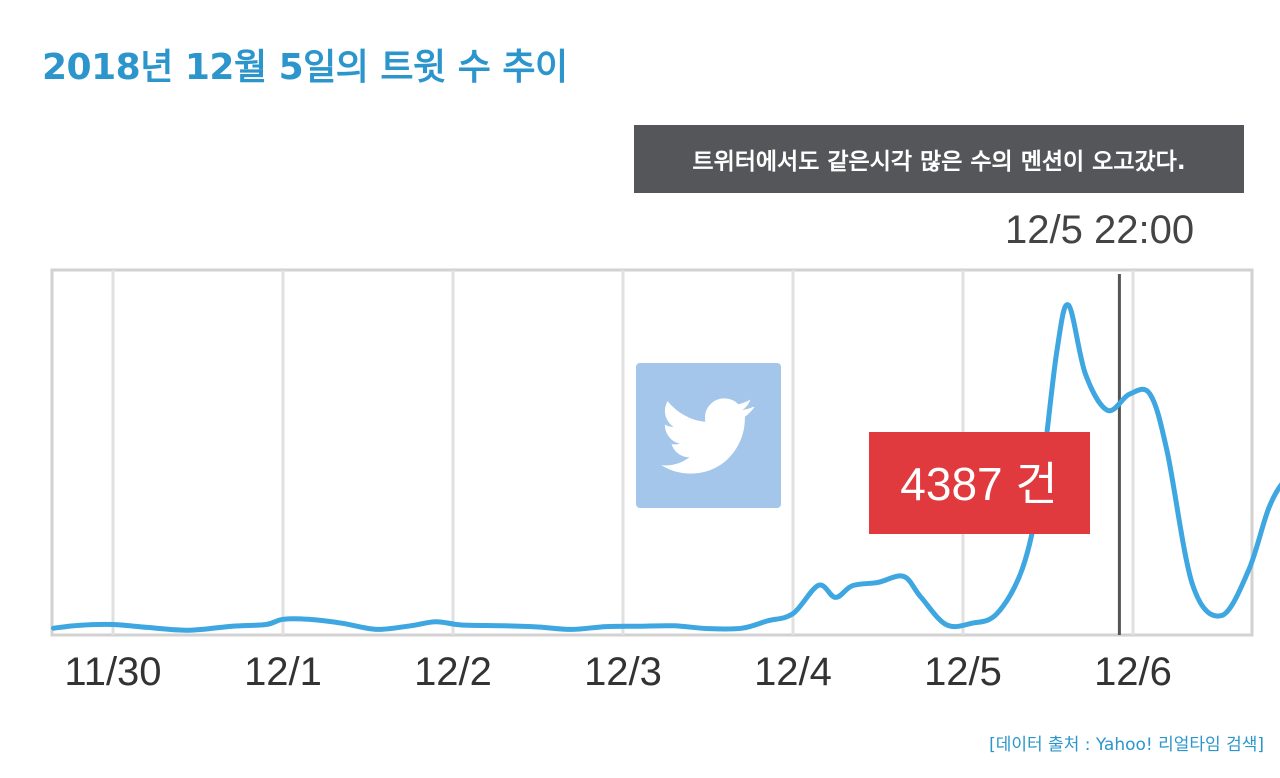 This screenshot has height=778, width=1280. What do you see at coordinates (1126, 745) in the screenshot?
I see `data-source: [데이터 출처 : Yahoo! 리얼타임 검색]` at bounding box center [1126, 745].